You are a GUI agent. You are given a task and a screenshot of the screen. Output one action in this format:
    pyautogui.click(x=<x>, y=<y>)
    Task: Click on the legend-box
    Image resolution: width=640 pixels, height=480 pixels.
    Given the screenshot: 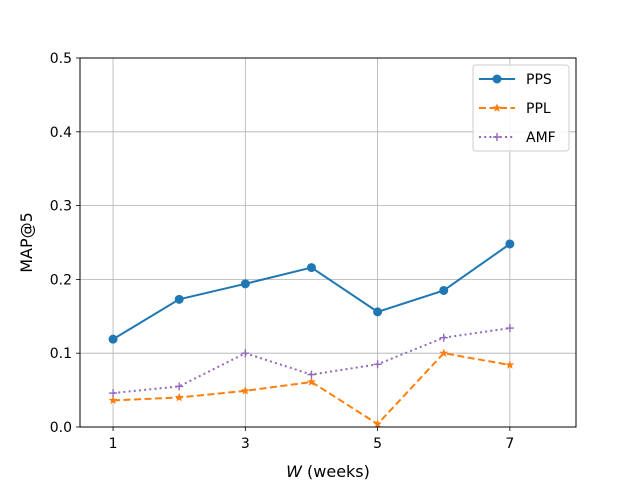 What is the action you would take?
    pyautogui.click(x=521, y=108)
    